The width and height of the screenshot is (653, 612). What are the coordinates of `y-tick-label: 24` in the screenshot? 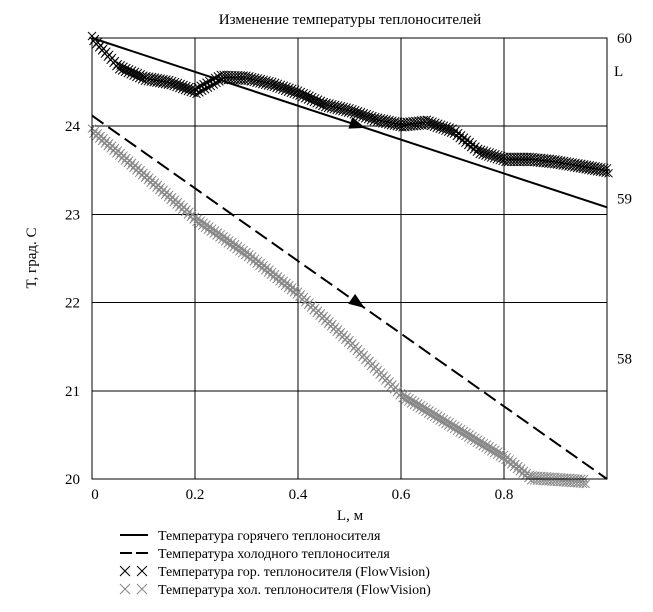 It's located at (73, 127).